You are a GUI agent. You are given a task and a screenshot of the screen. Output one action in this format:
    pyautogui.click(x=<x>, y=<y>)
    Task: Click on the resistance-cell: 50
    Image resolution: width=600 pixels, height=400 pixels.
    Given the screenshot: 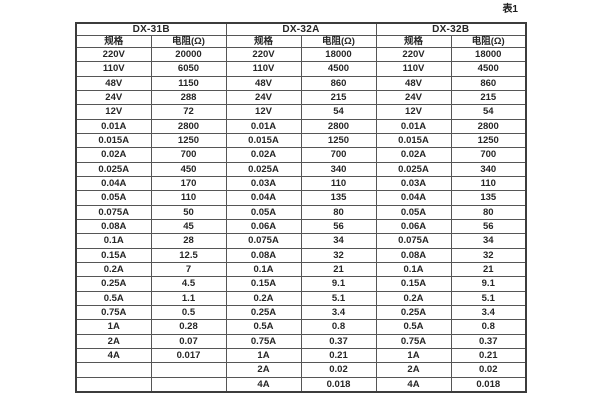 What is the action you would take?
    pyautogui.click(x=188, y=212)
    